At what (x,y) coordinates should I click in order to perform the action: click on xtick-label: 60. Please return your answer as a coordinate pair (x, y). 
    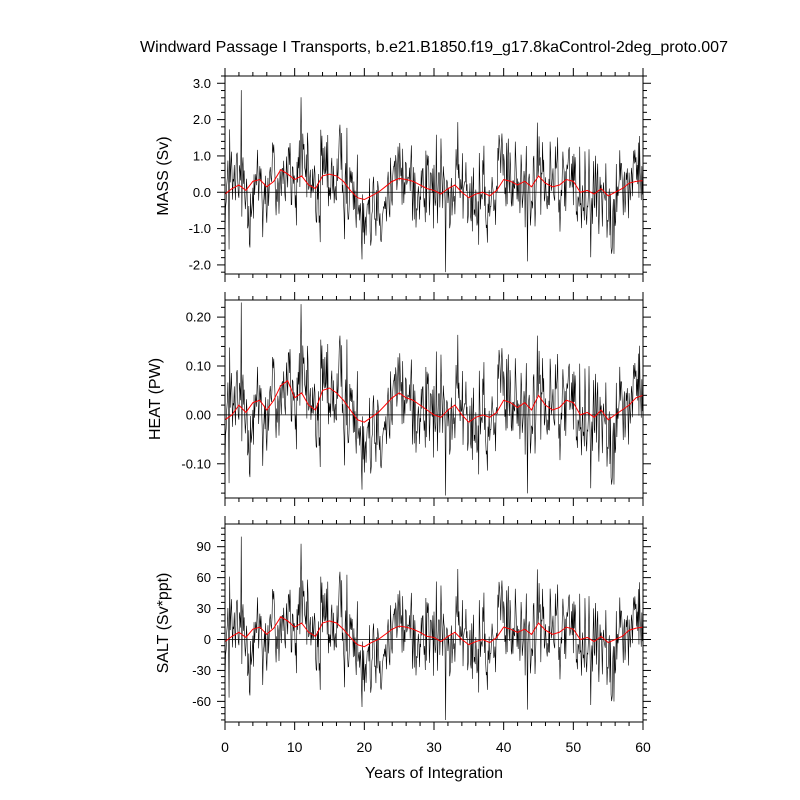
    Looking at the image, I should click on (643, 747).